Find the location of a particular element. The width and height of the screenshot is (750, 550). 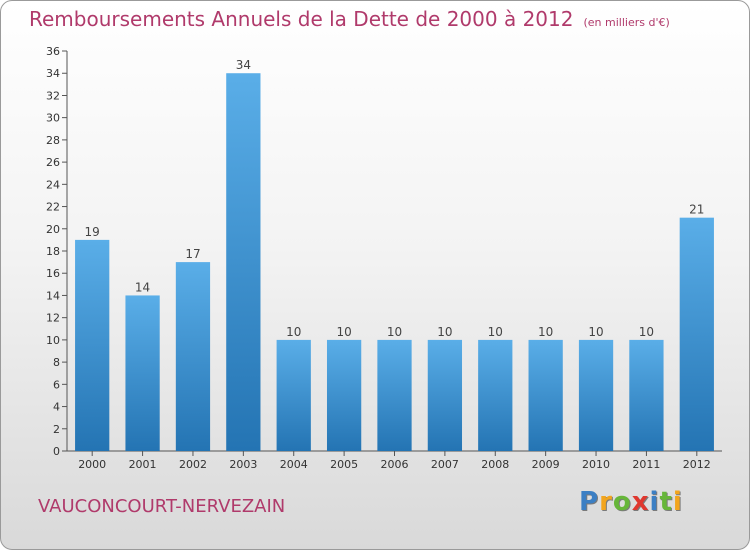

x-tick-label: 2000 is located at coordinates (92, 464).